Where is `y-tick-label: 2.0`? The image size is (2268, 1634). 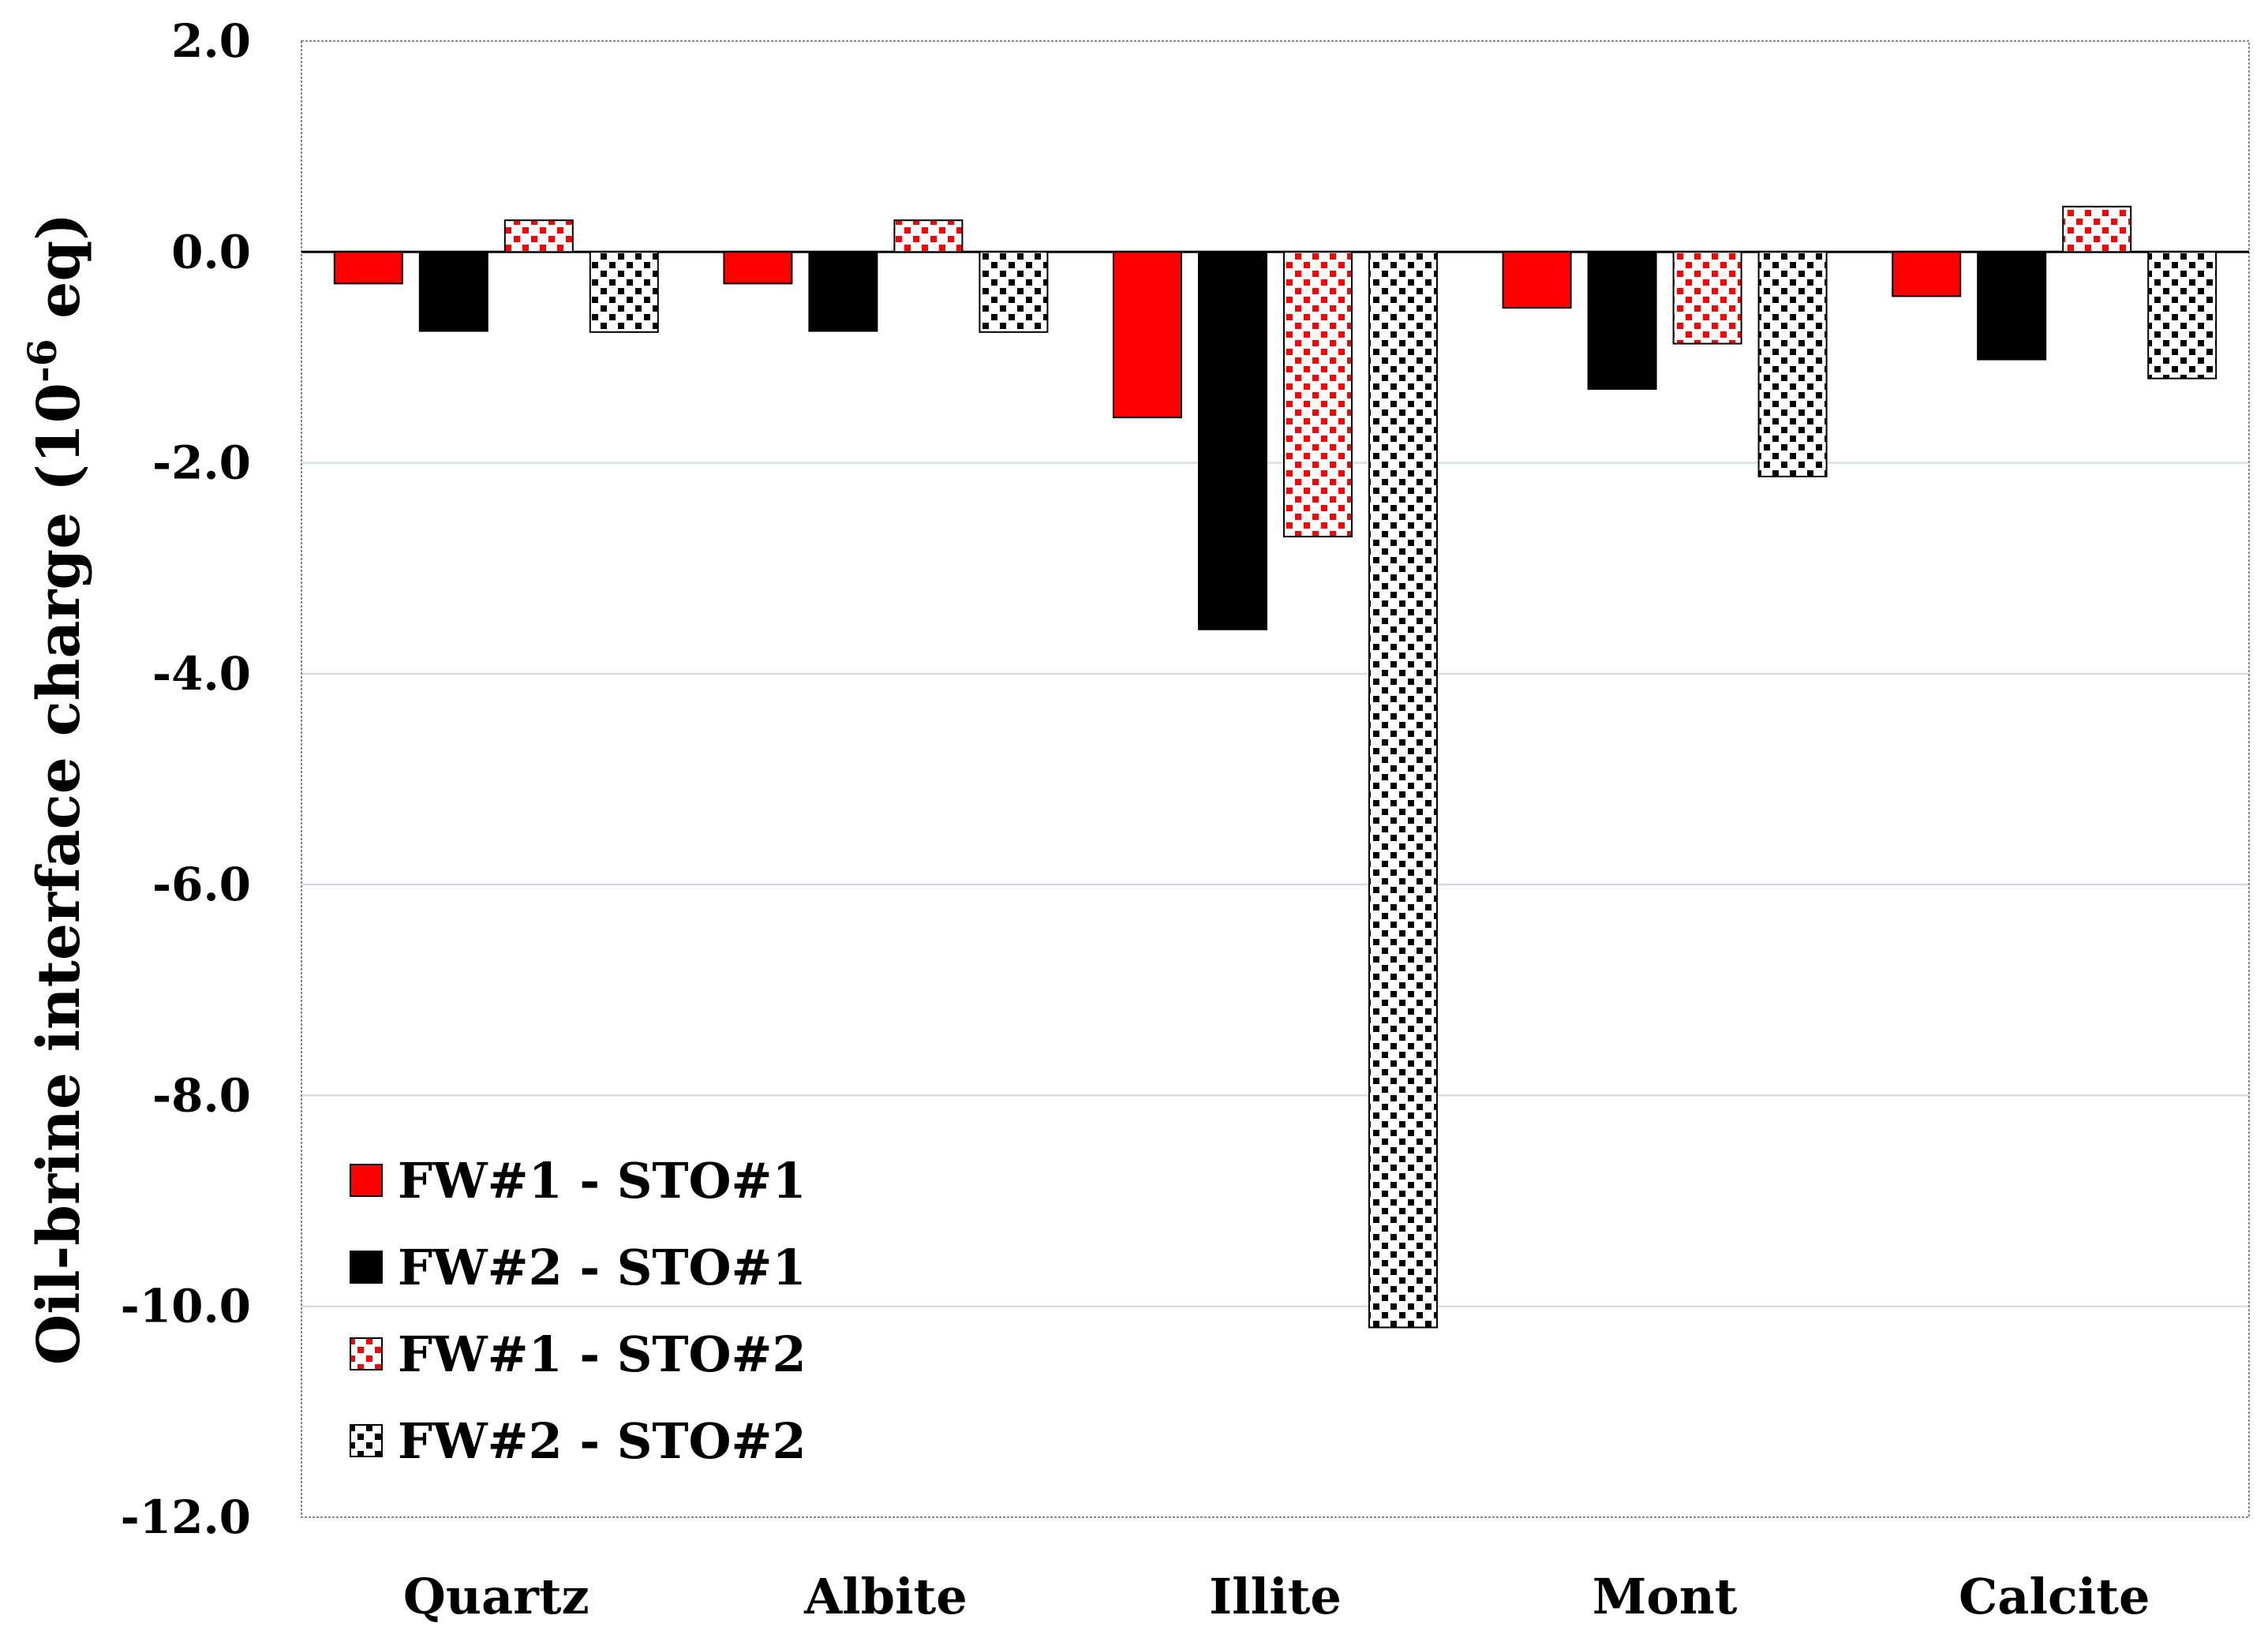
y-tick-label: 2.0 is located at coordinates (211, 41).